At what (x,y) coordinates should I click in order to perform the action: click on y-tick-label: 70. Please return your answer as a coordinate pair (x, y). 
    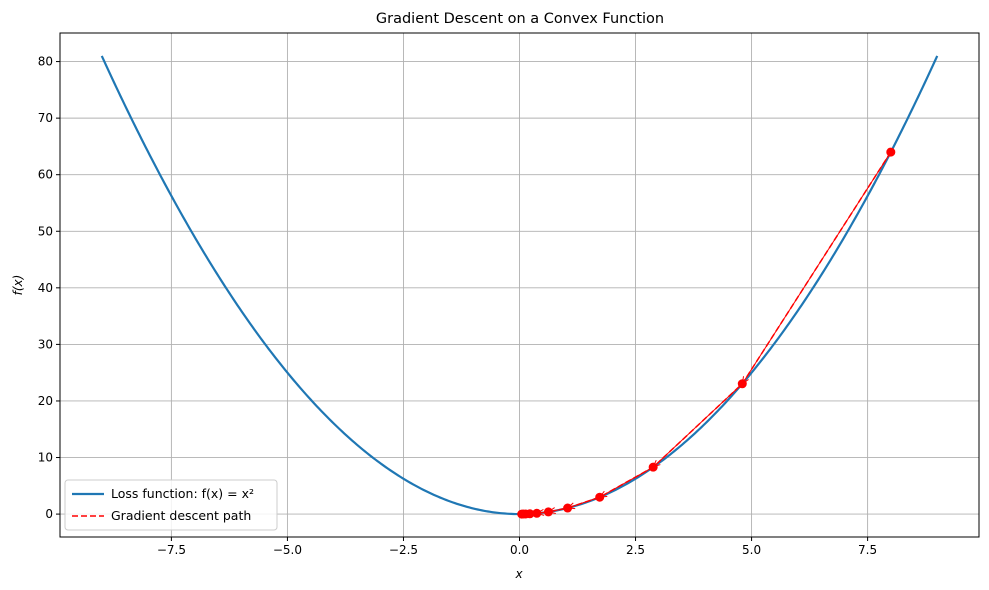
    Looking at the image, I should click on (45, 118).